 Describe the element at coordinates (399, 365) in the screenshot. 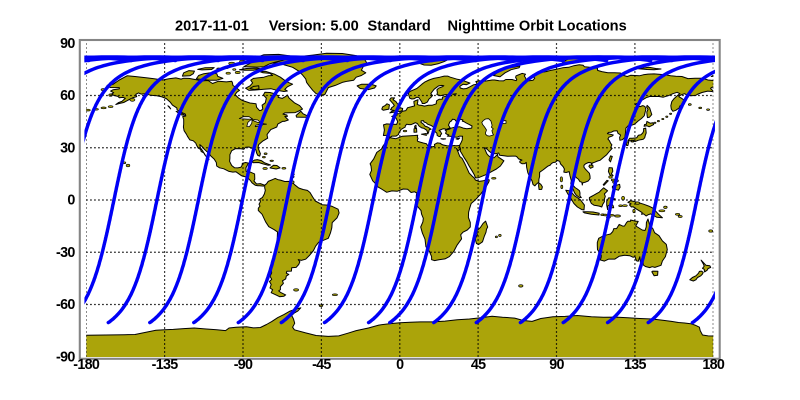

I see `svg-text:-180-135-90-4504590135180: -180 -135 -90 -45 0 45 90 135 180` at that location.